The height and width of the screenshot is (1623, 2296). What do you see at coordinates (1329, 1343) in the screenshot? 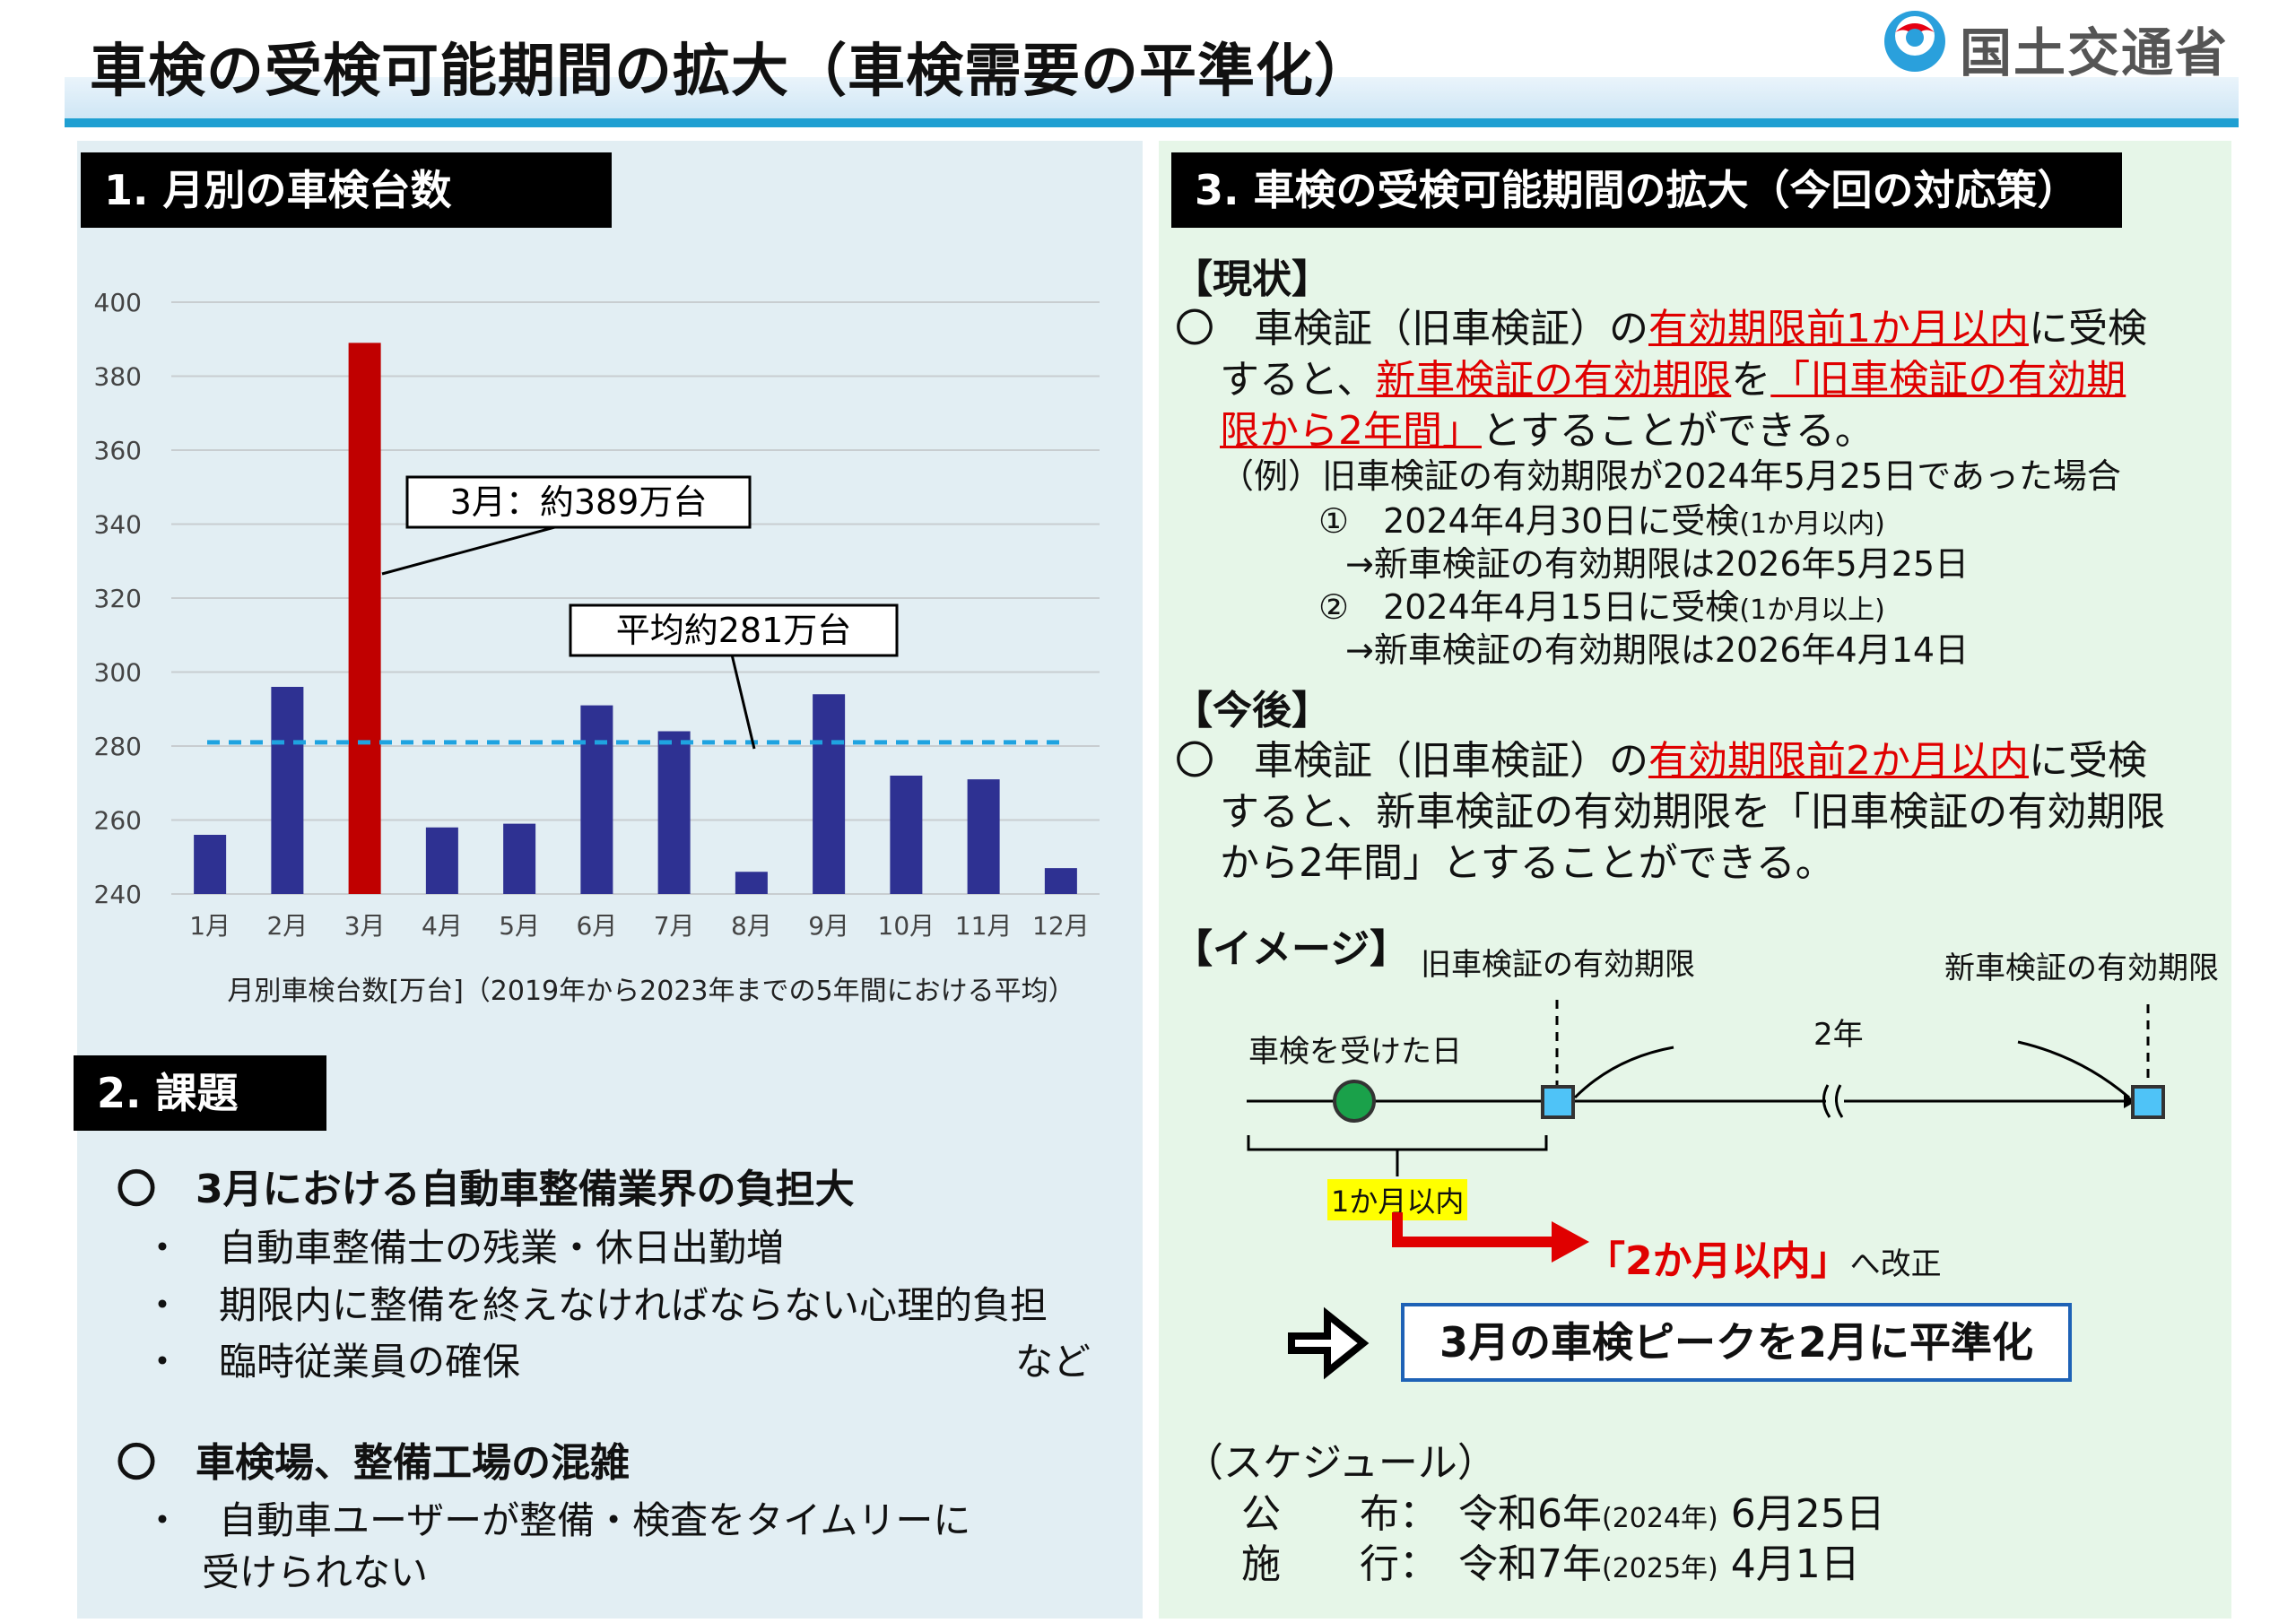
I see `hollow-arrow-icon` at bounding box center [1329, 1343].